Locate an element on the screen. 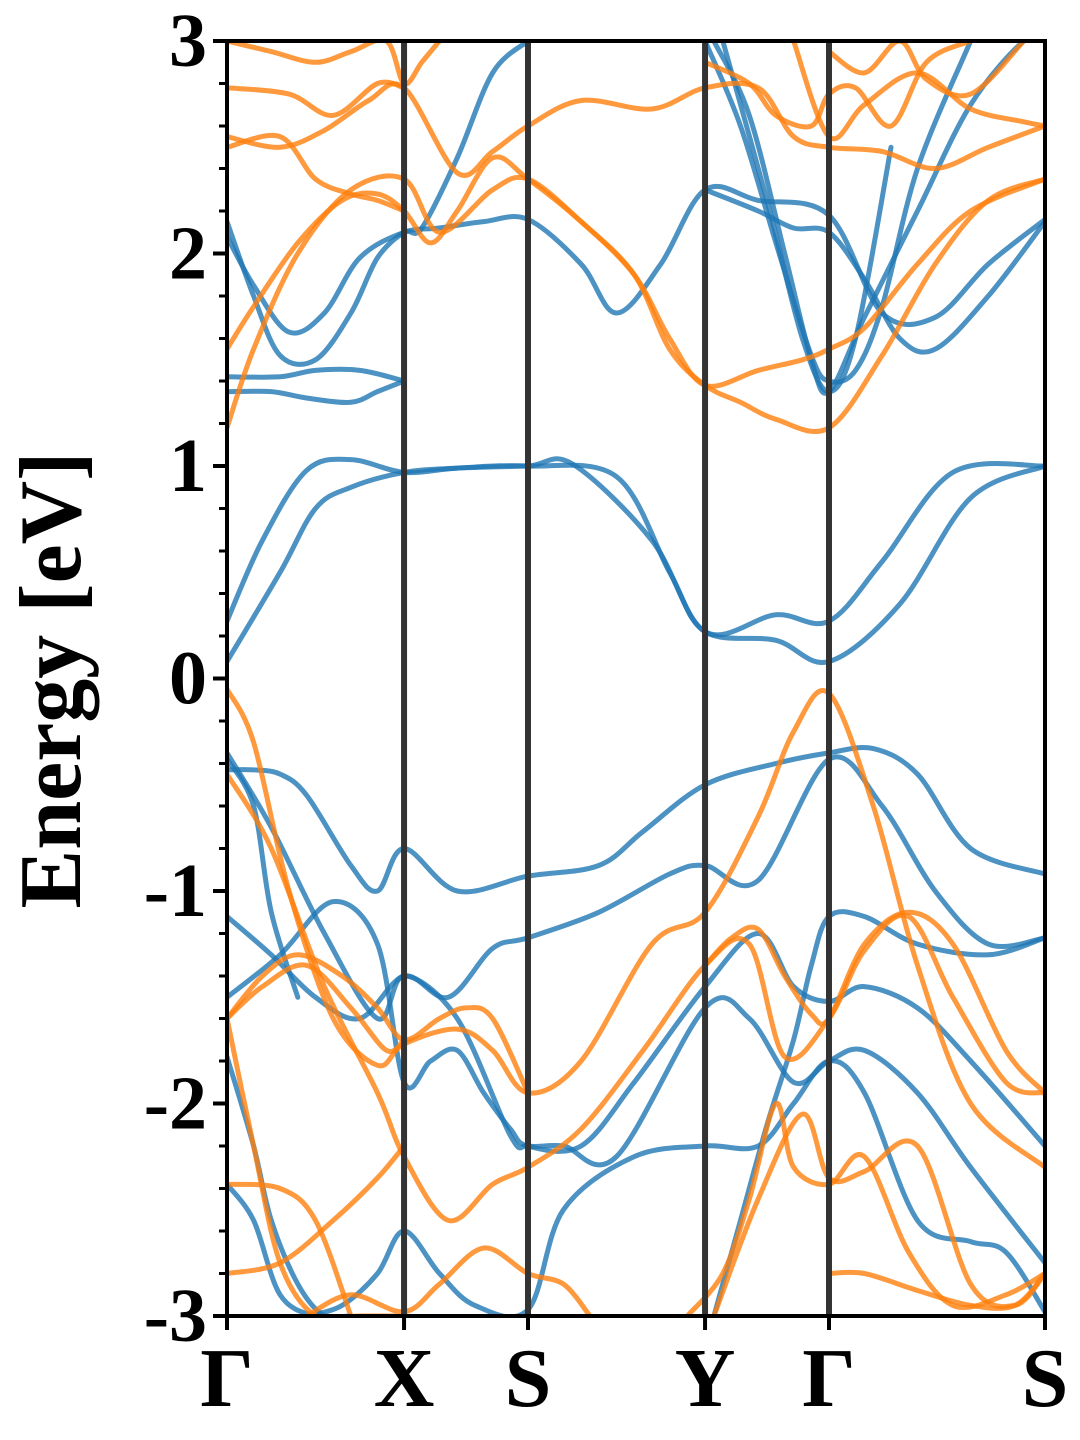  y-tick-label: 0 is located at coordinates (188, 679).